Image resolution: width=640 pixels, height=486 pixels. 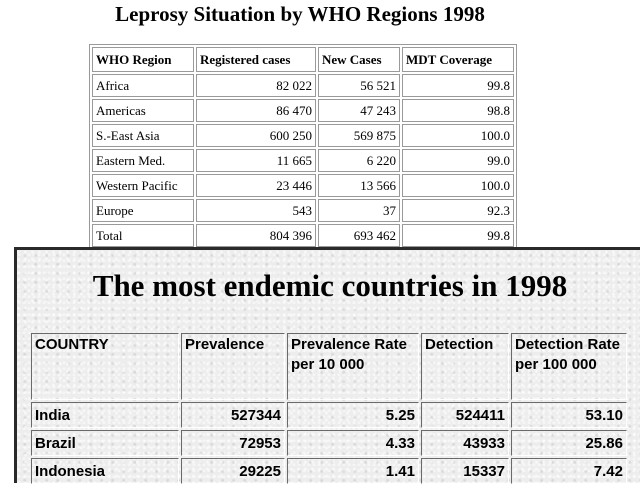 I want to click on prevalence-rate-cell: 4.33, so click(x=353, y=443).